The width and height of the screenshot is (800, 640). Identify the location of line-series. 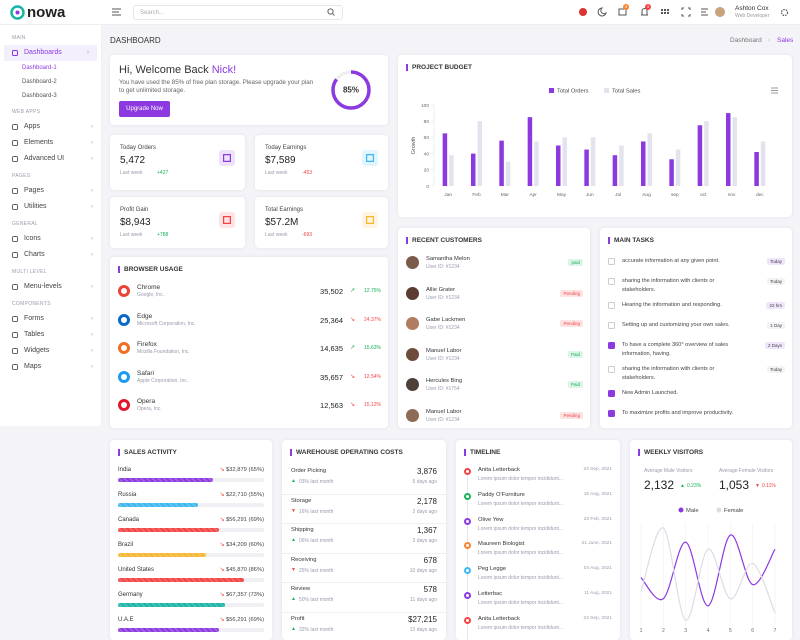
(708, 574).